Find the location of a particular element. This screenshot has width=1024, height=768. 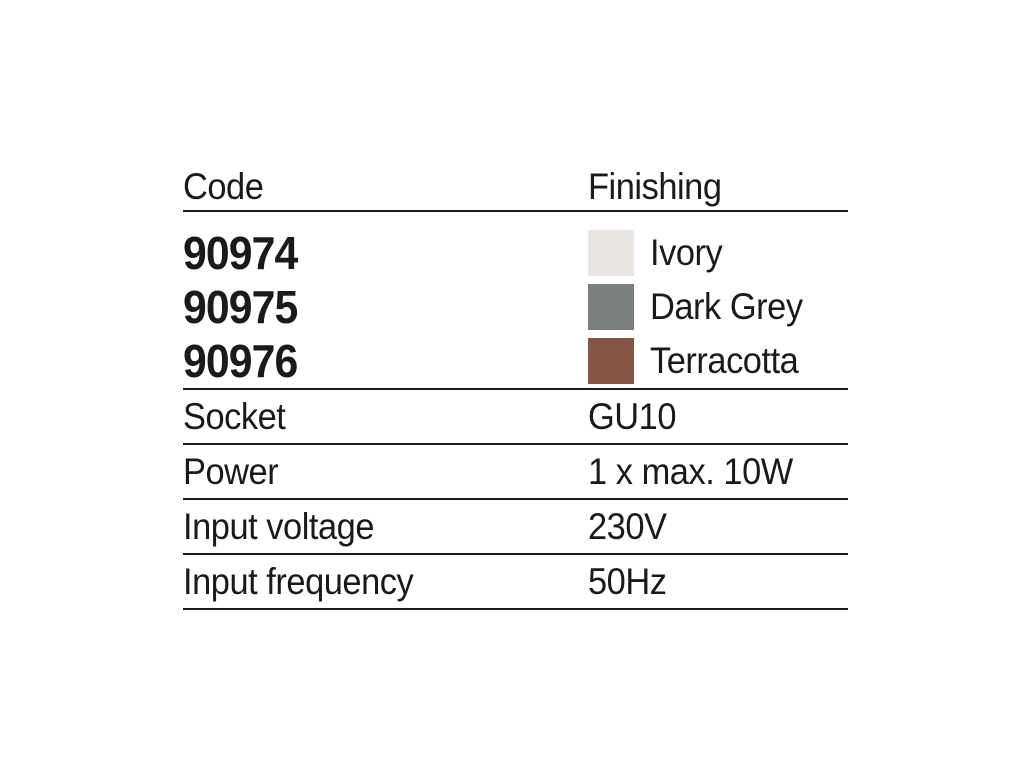

product-code-row: 90976 is located at coordinates (385, 361).